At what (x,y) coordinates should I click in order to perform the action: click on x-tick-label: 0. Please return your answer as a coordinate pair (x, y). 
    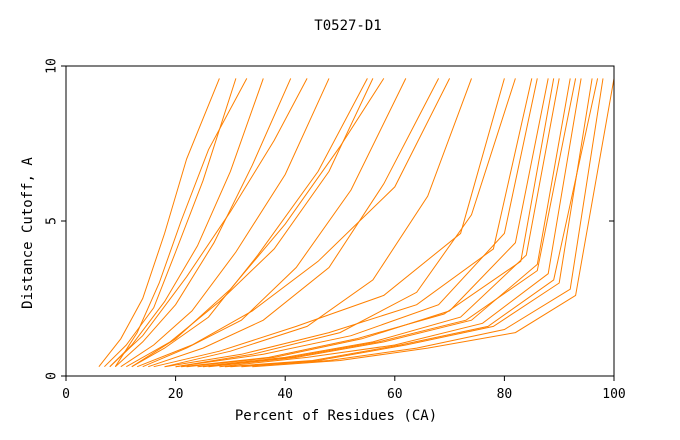
    Looking at the image, I should click on (66, 394).